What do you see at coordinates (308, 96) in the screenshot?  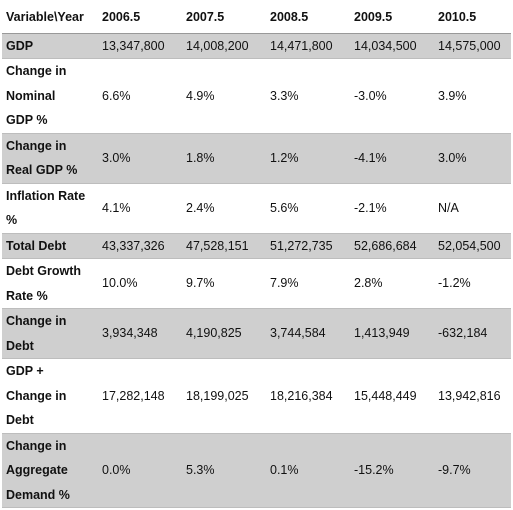 I see `table-cell: 3.3%` at bounding box center [308, 96].